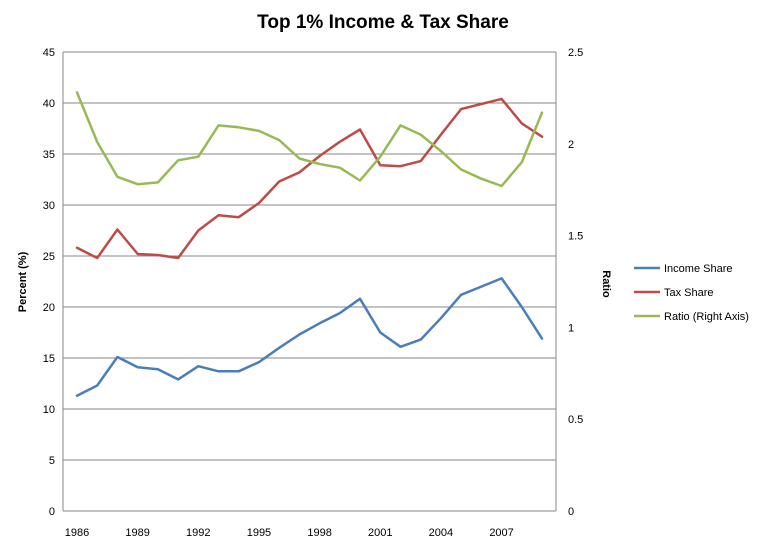  What do you see at coordinates (606, 284) in the screenshot?
I see `y2-axis-label: Ratio` at bounding box center [606, 284].